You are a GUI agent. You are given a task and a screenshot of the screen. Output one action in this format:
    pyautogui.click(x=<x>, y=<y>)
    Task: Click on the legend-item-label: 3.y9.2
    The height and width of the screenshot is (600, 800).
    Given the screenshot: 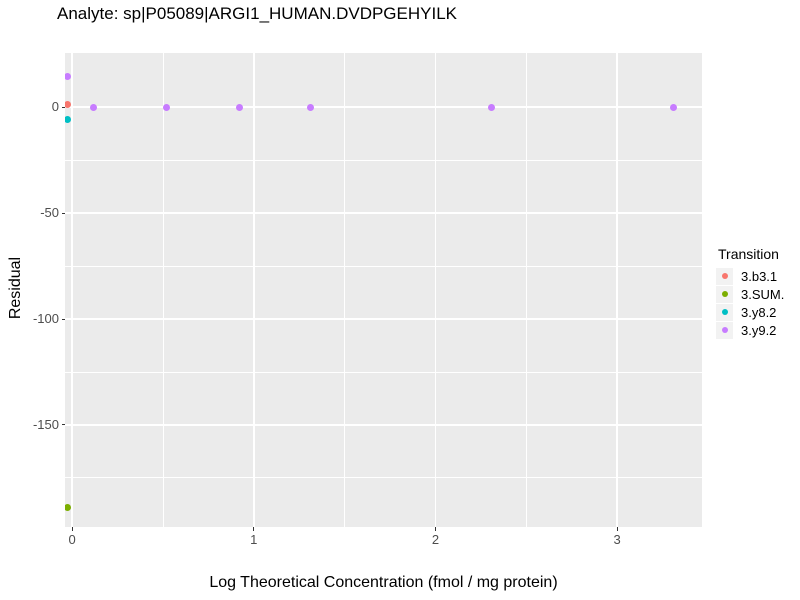 What is the action you would take?
    pyautogui.click(x=759, y=330)
    